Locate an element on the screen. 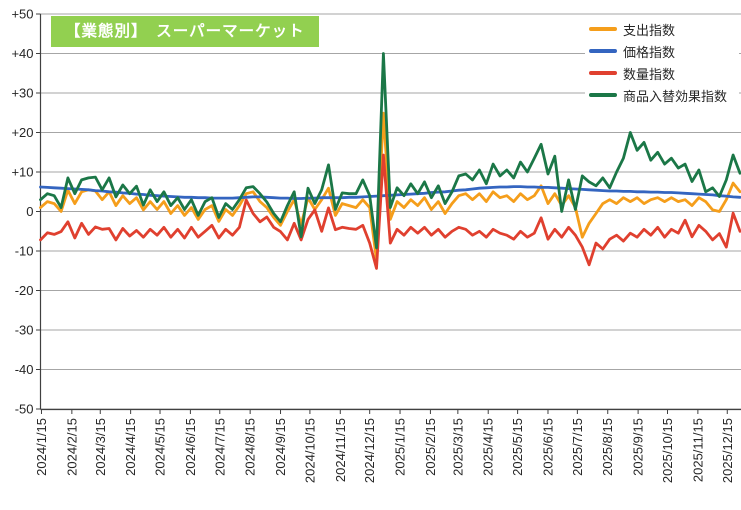  x-axis-label: 2024/10/15 is located at coordinates (309, 450).